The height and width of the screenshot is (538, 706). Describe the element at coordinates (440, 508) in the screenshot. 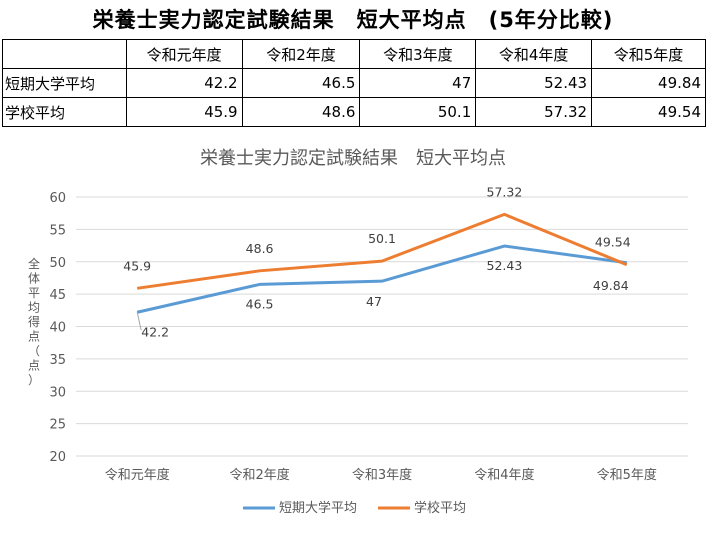

I see `legend-label: 学校平均` at that location.